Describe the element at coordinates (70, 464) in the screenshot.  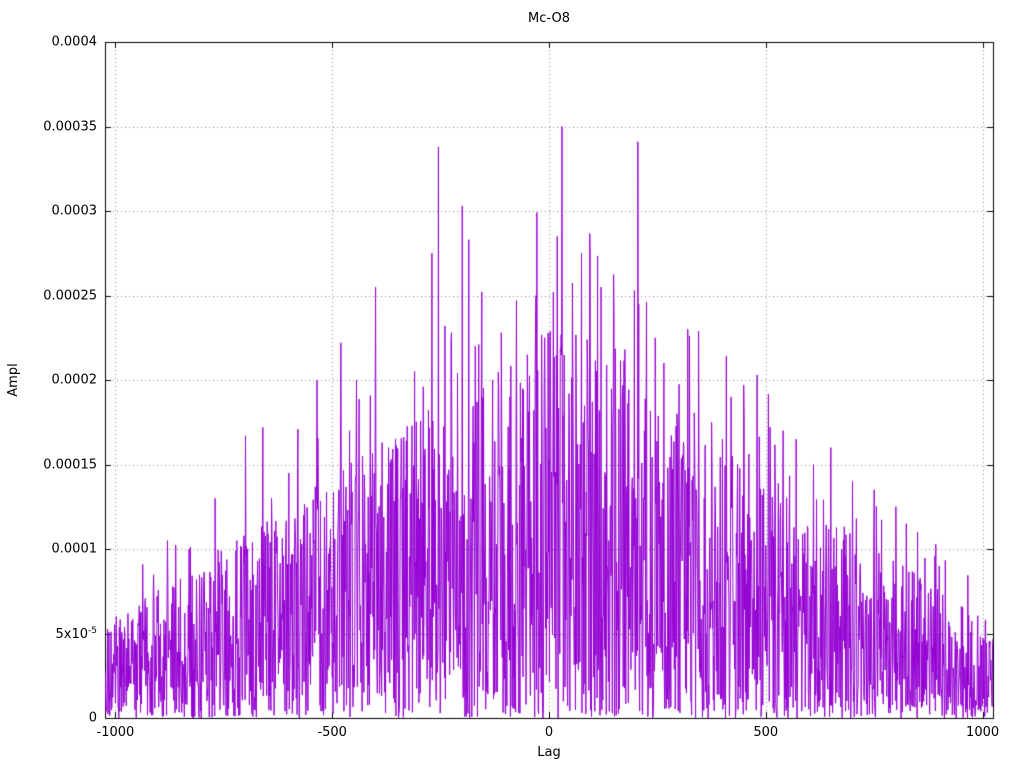
I see `y-tick-label: 0.00015` at that location.